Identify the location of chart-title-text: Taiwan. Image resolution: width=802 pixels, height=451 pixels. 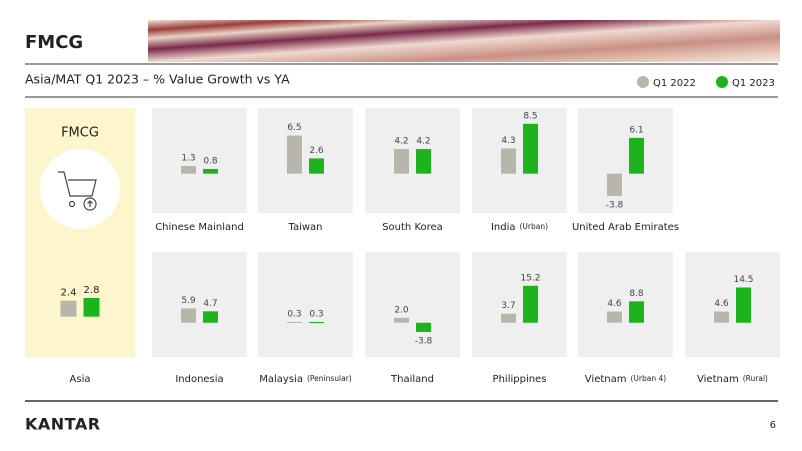
(304, 227).